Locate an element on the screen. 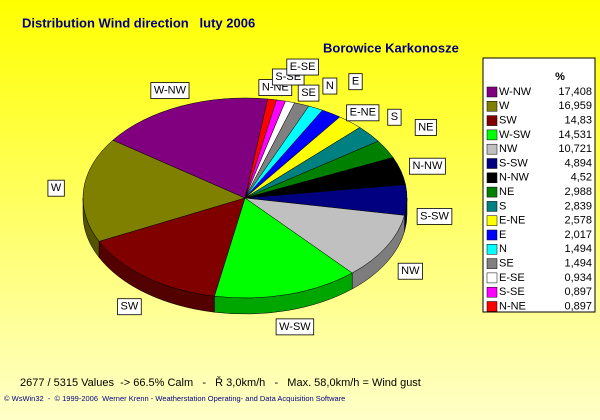  legend-label: E-SE is located at coordinates (512, 278).